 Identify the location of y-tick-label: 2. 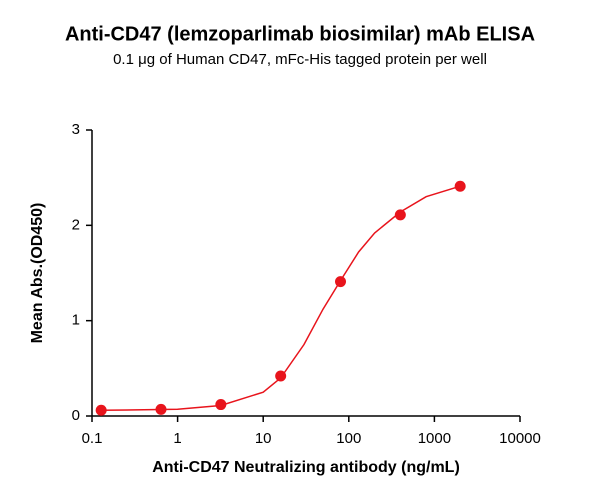
(76, 224).